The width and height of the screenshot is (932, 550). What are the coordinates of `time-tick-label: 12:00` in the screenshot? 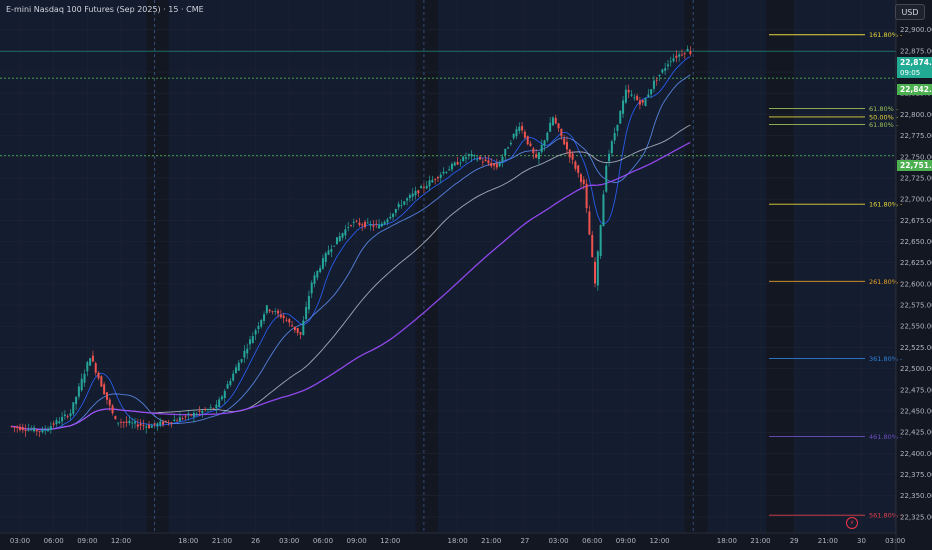 It's located at (390, 541).